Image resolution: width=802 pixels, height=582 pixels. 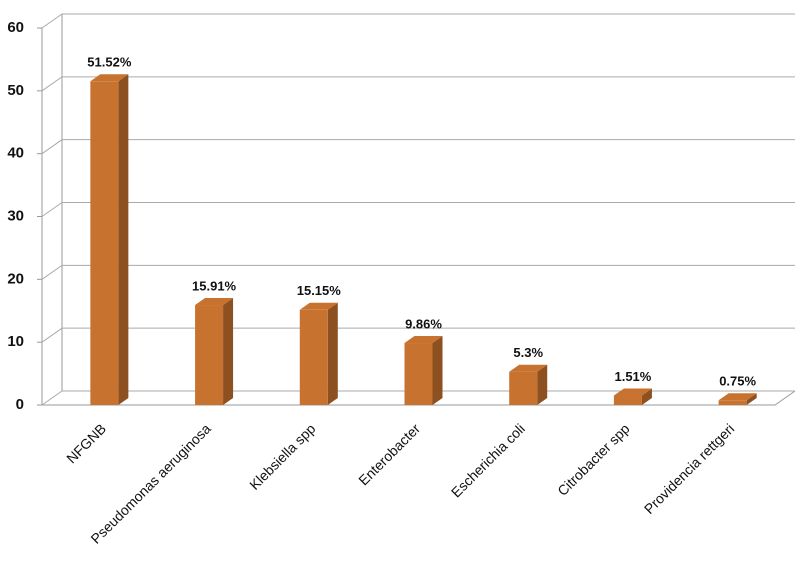 What do you see at coordinates (86, 443) in the screenshot?
I see `x-tick-label: NFGNB` at bounding box center [86, 443].